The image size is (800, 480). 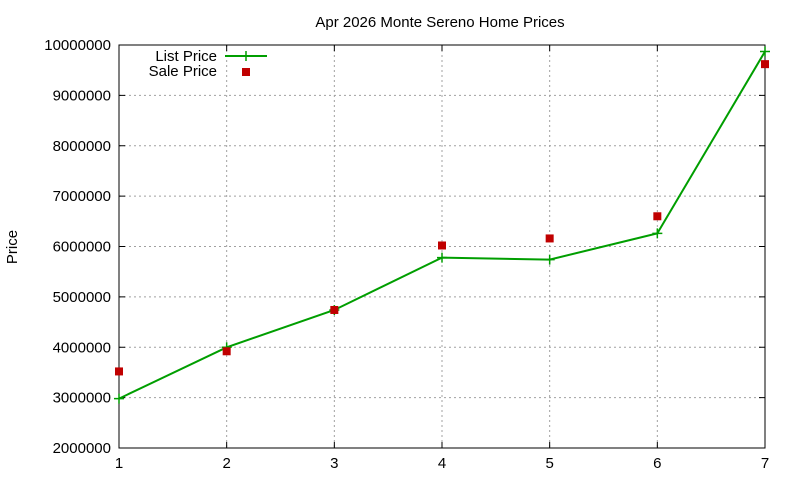 What do you see at coordinates (765, 463) in the screenshot?
I see `x-tick-label: 7` at bounding box center [765, 463].